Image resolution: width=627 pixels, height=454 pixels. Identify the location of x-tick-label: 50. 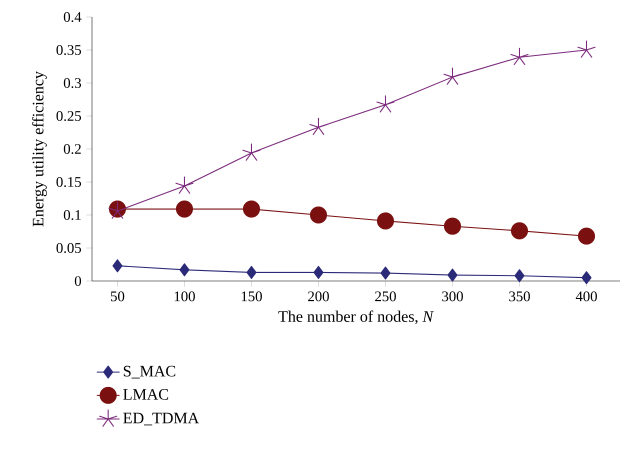
(117, 296).